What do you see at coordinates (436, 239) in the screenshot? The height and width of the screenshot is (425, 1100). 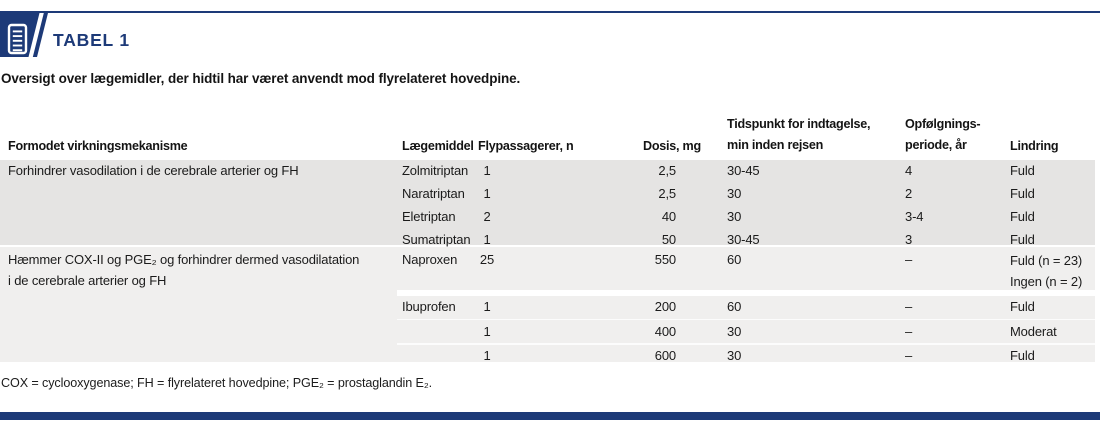 I see `cell-drug: Sumatriptan` at bounding box center [436, 239].